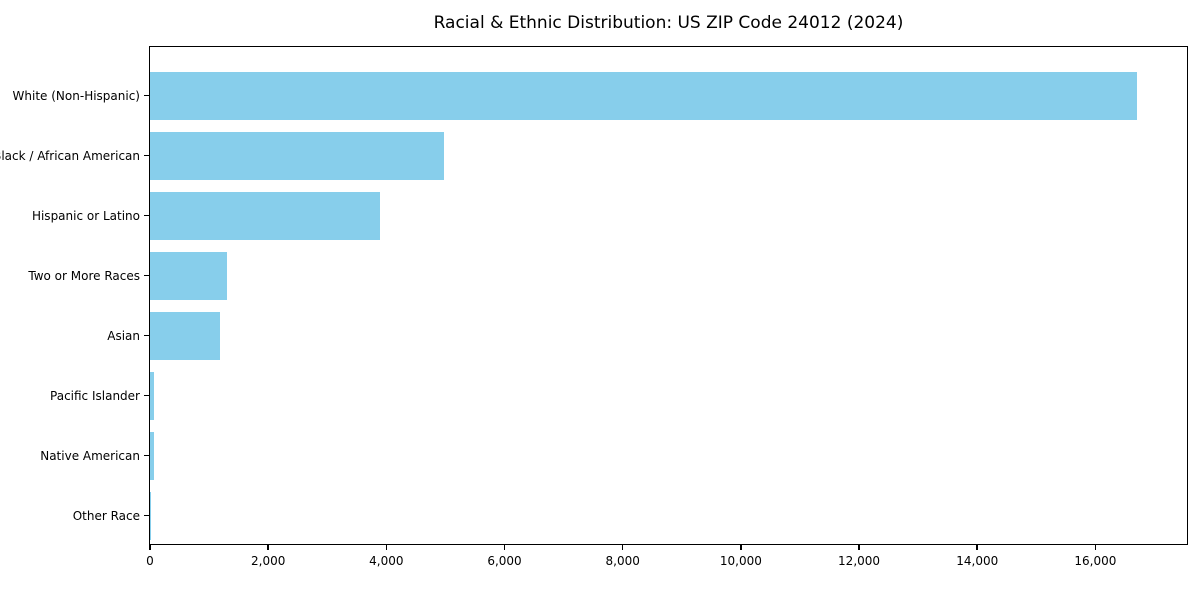 Image resolution: width=1200 pixels, height=600 pixels. What do you see at coordinates (268, 561) in the screenshot?
I see `x-tick-label: 2,000` at bounding box center [268, 561].